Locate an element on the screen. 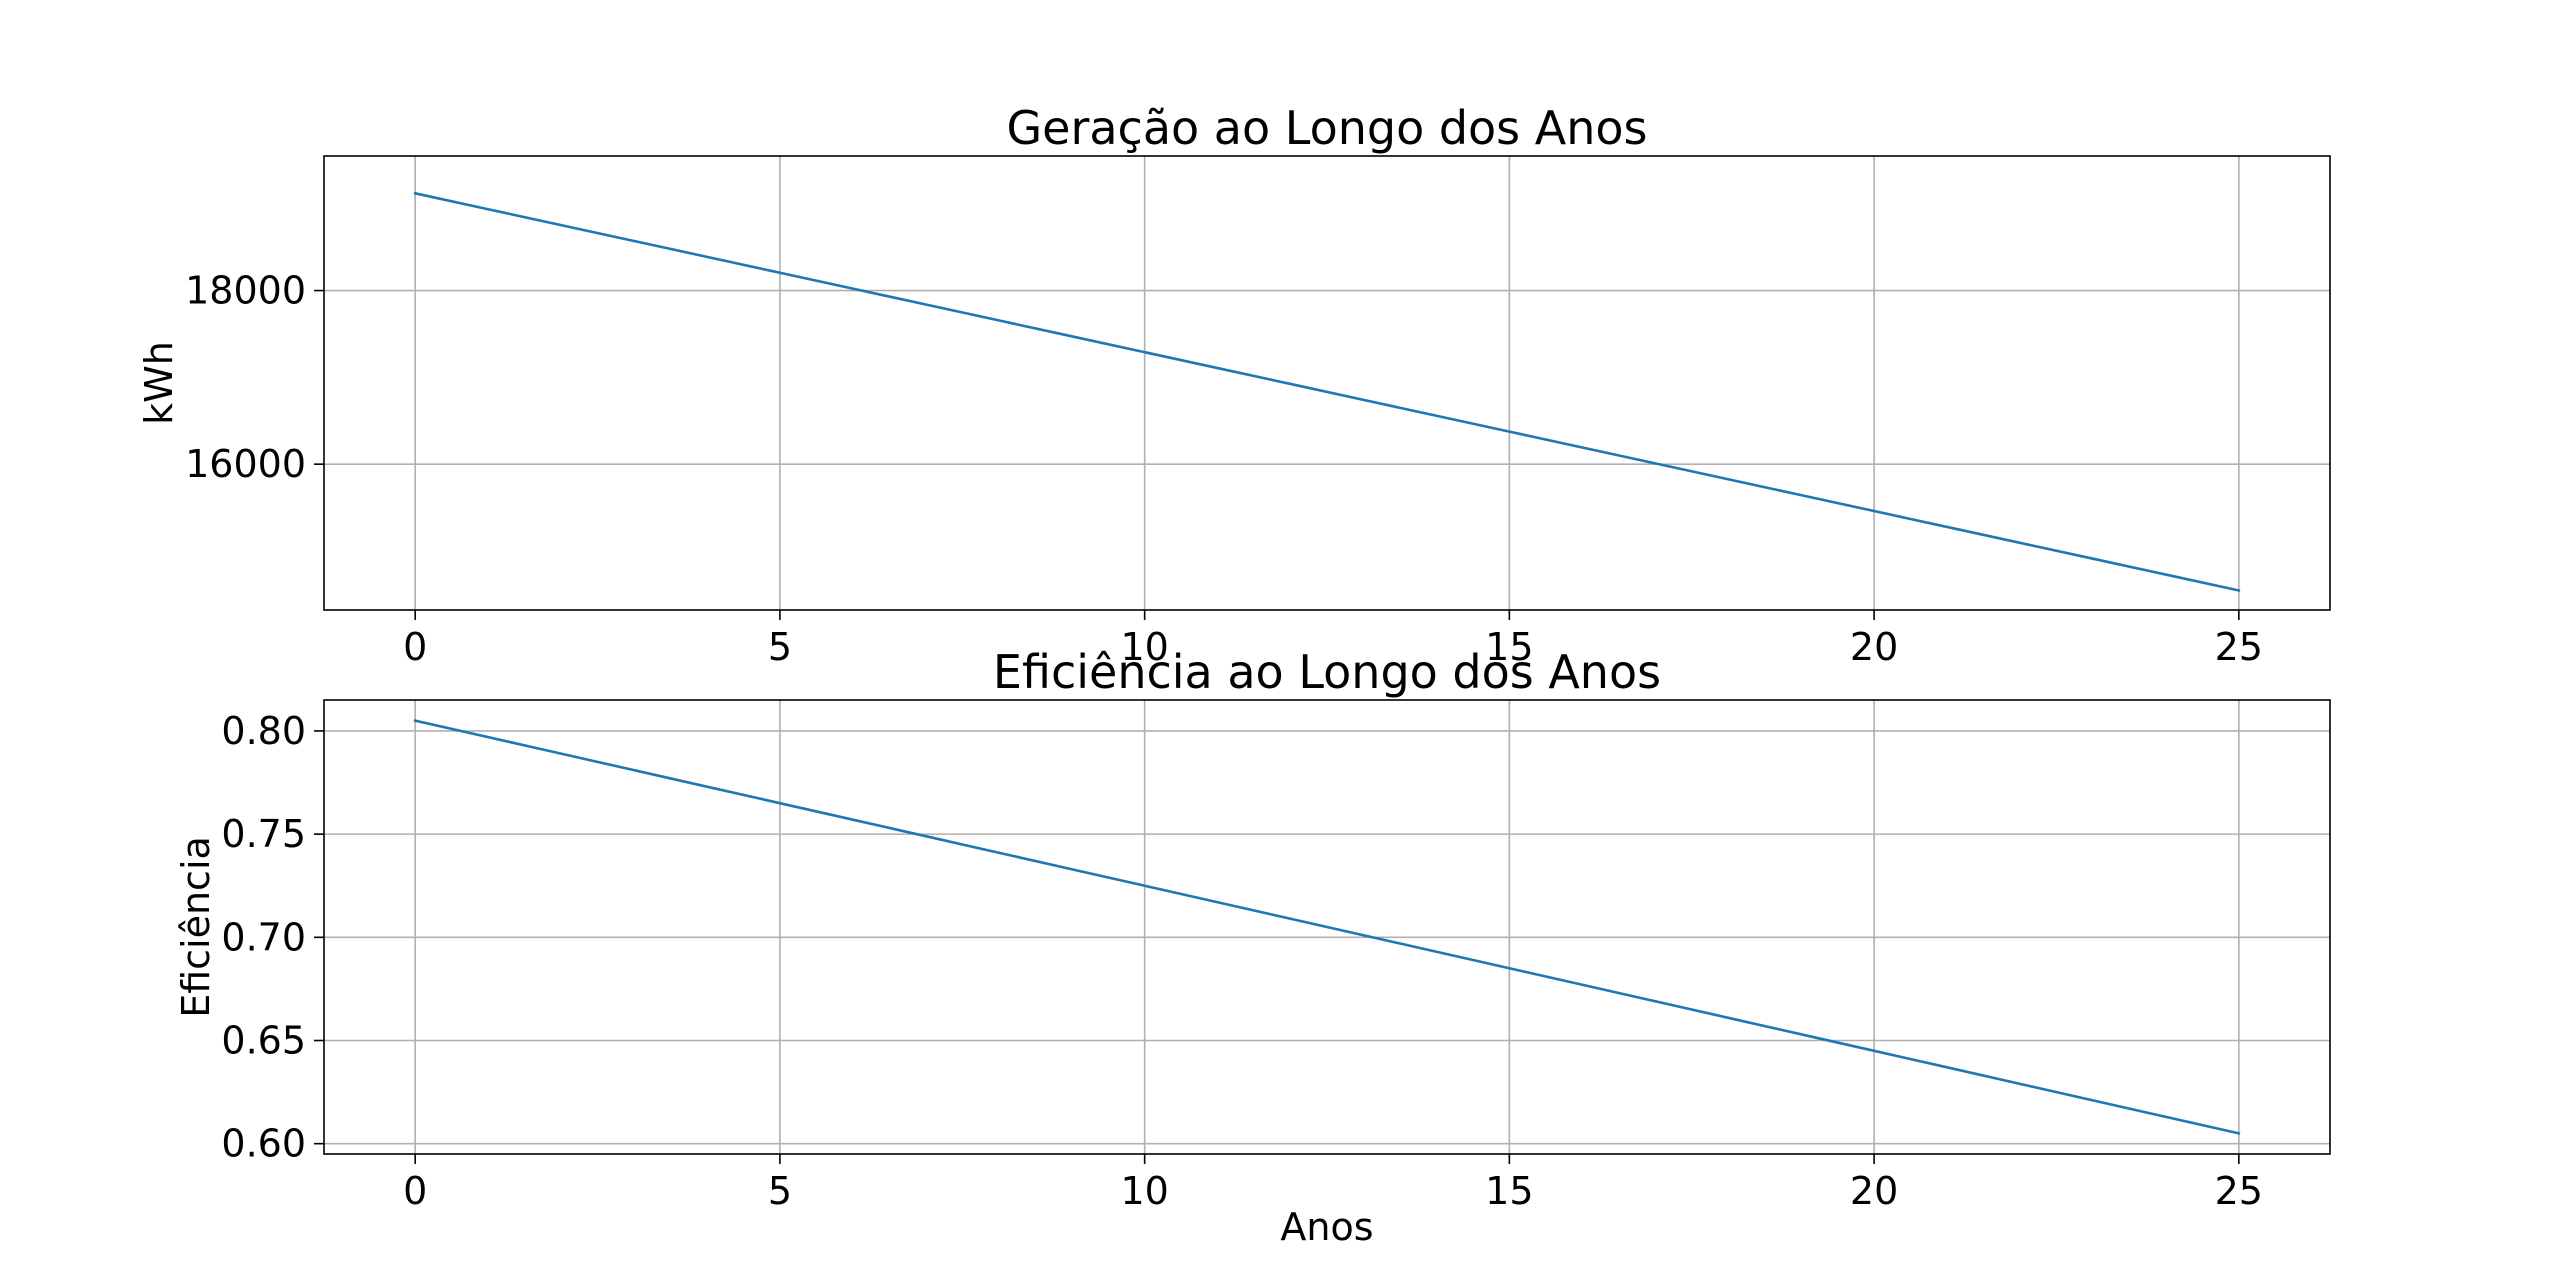  generation-xtick-label: 10 is located at coordinates (1144, 647).